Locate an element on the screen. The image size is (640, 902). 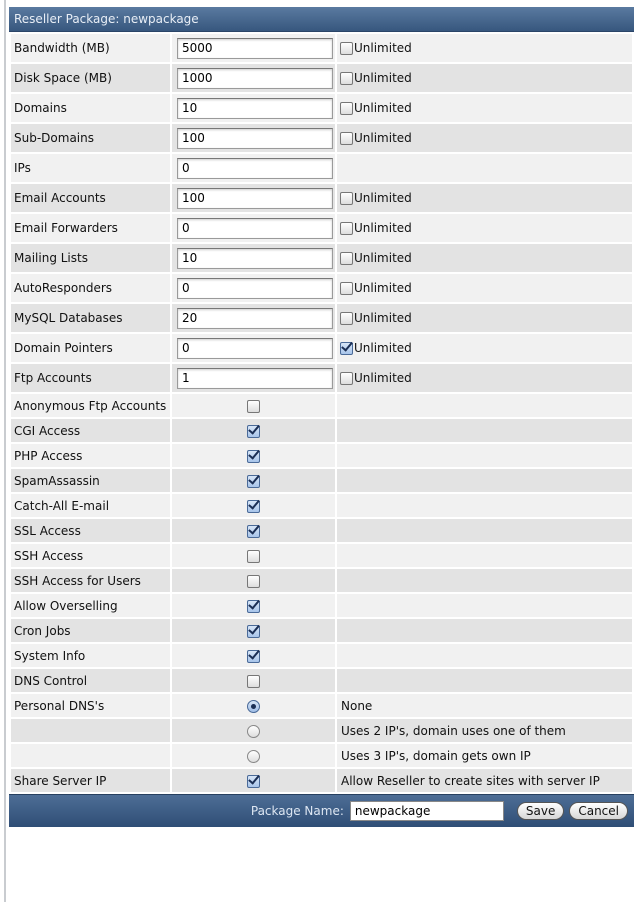
save-button: Save is located at coordinates (540, 811).